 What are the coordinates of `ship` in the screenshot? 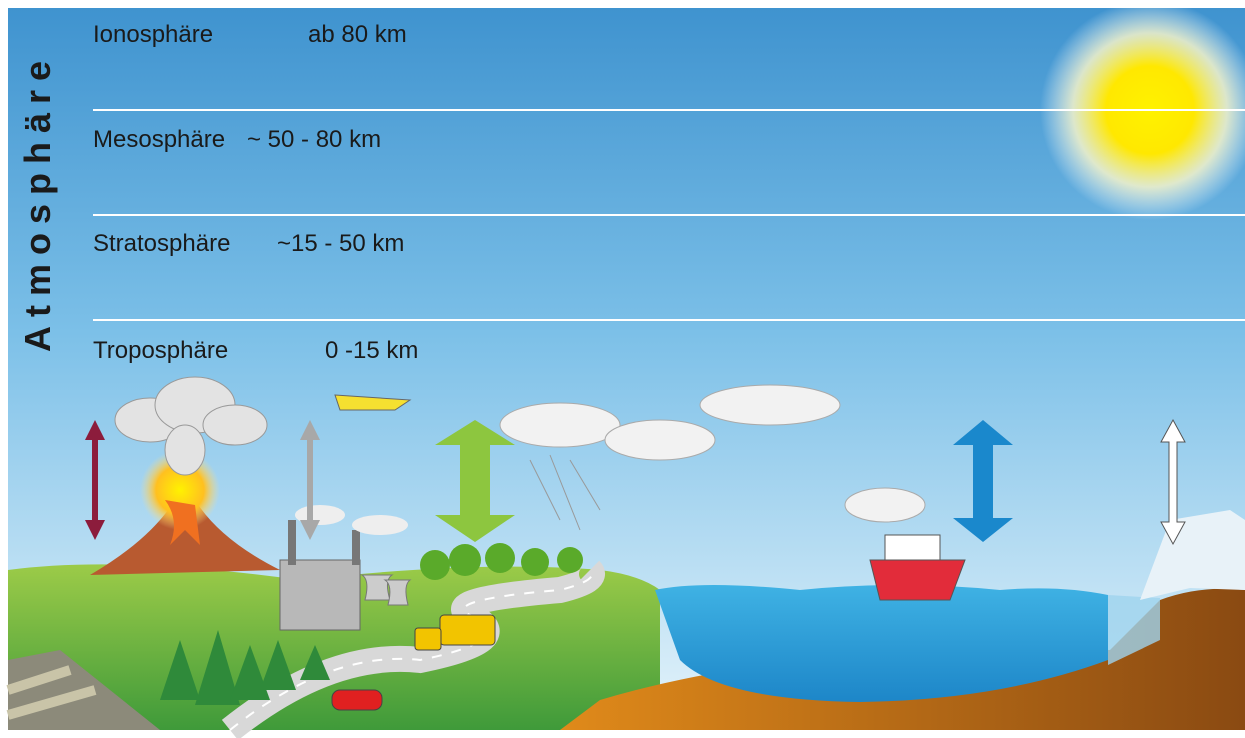 It's located at (917, 580).